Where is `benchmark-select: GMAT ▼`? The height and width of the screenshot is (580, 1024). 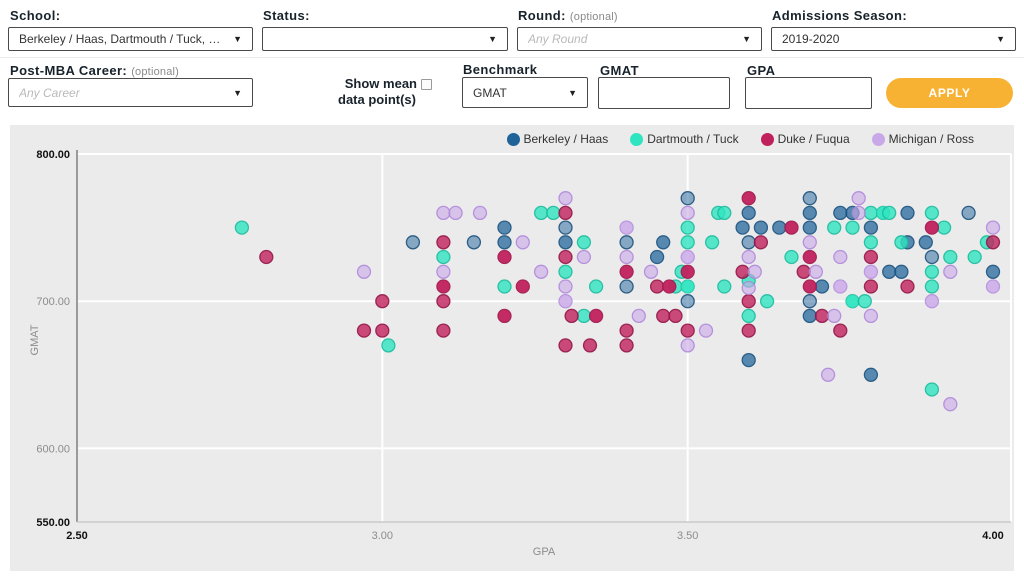 benchmark-select: GMAT ▼ is located at coordinates (525, 92).